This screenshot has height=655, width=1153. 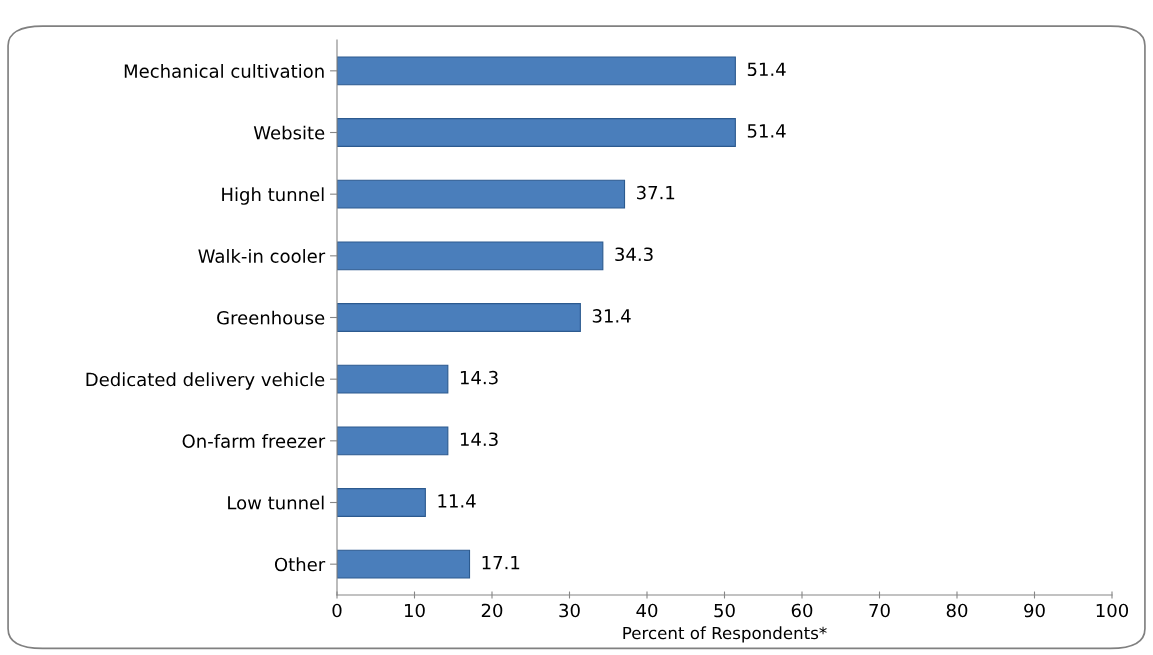 What do you see at coordinates (957, 610) in the screenshot?
I see `x-tick-label: 80` at bounding box center [957, 610].